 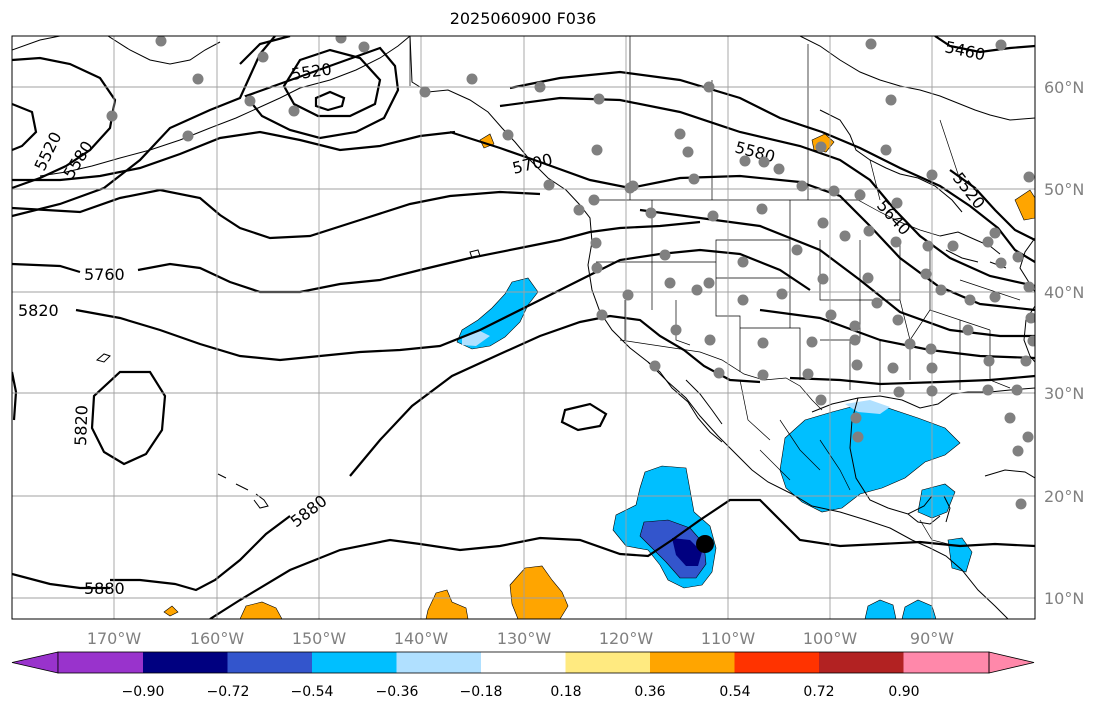 I want to click on colorbar-extend-low, so click(x=35, y=662).